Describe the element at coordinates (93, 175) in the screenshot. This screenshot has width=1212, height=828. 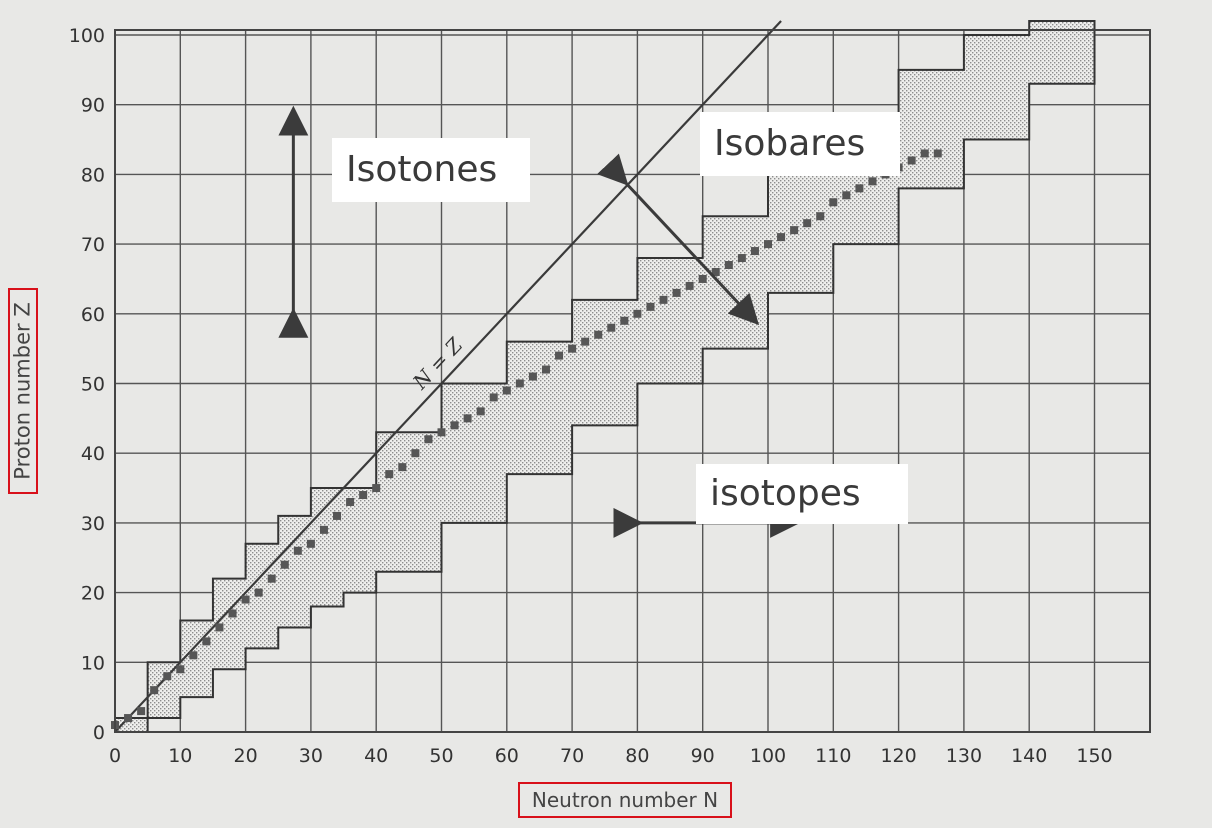
I see `y-tick-label: 80` at that location.